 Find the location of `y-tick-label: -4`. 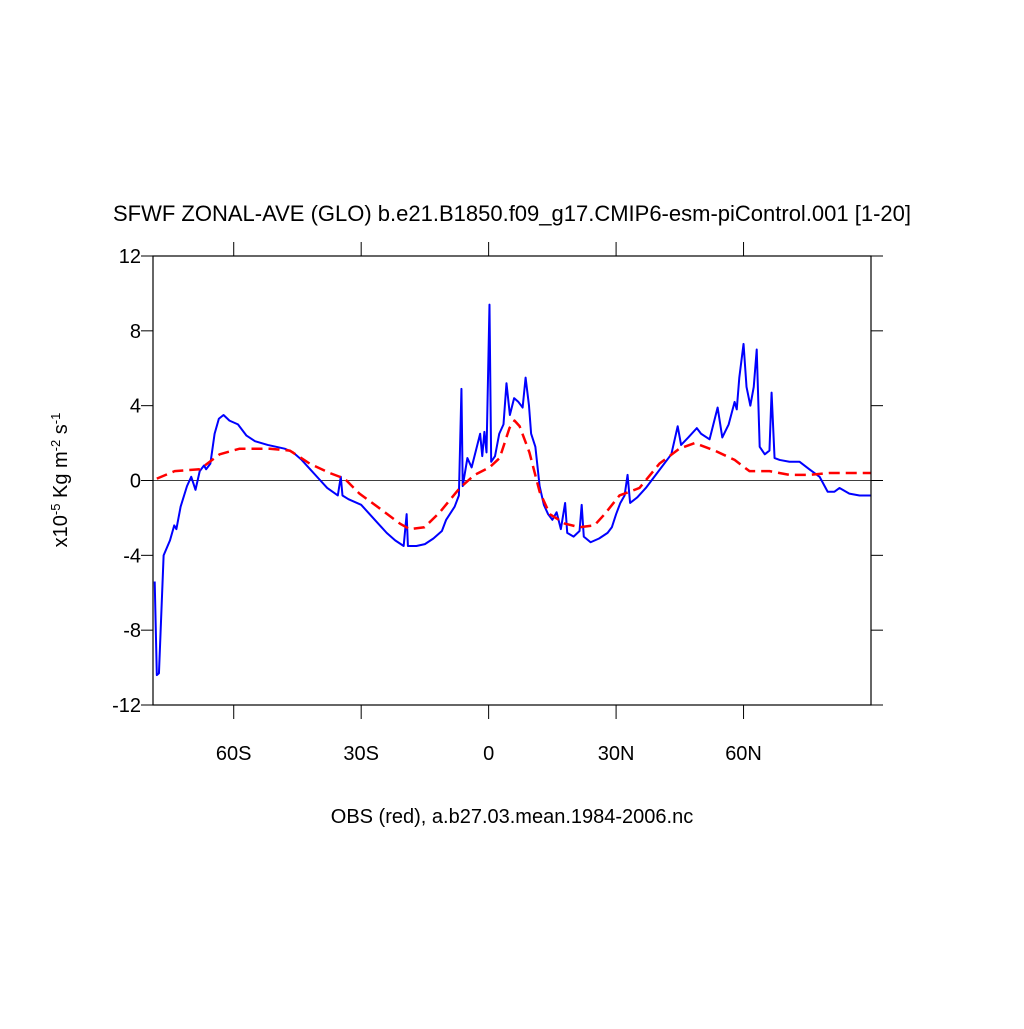

y-tick-label: -4 is located at coordinates (132, 556).